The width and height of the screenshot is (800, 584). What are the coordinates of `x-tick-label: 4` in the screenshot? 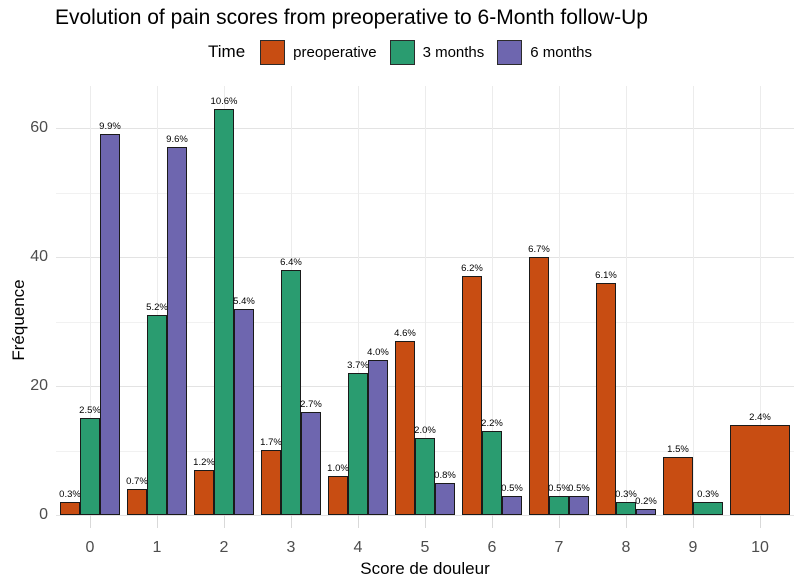 It's located at (358, 547).